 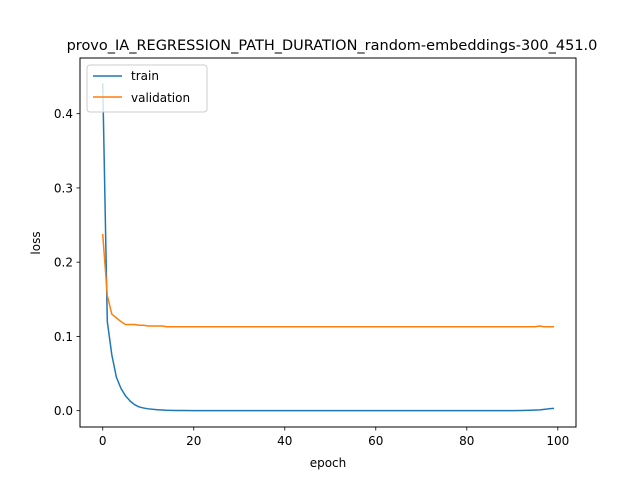 What do you see at coordinates (193, 441) in the screenshot?
I see `x-tick-label: 20` at bounding box center [193, 441].